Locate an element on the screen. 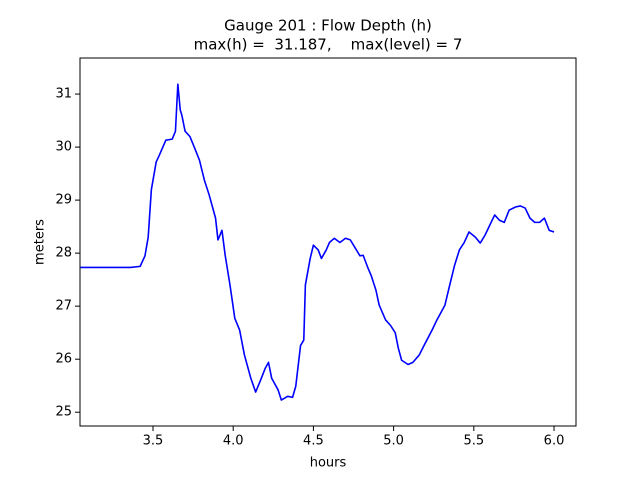  x-axis-label: hours is located at coordinates (328, 463).